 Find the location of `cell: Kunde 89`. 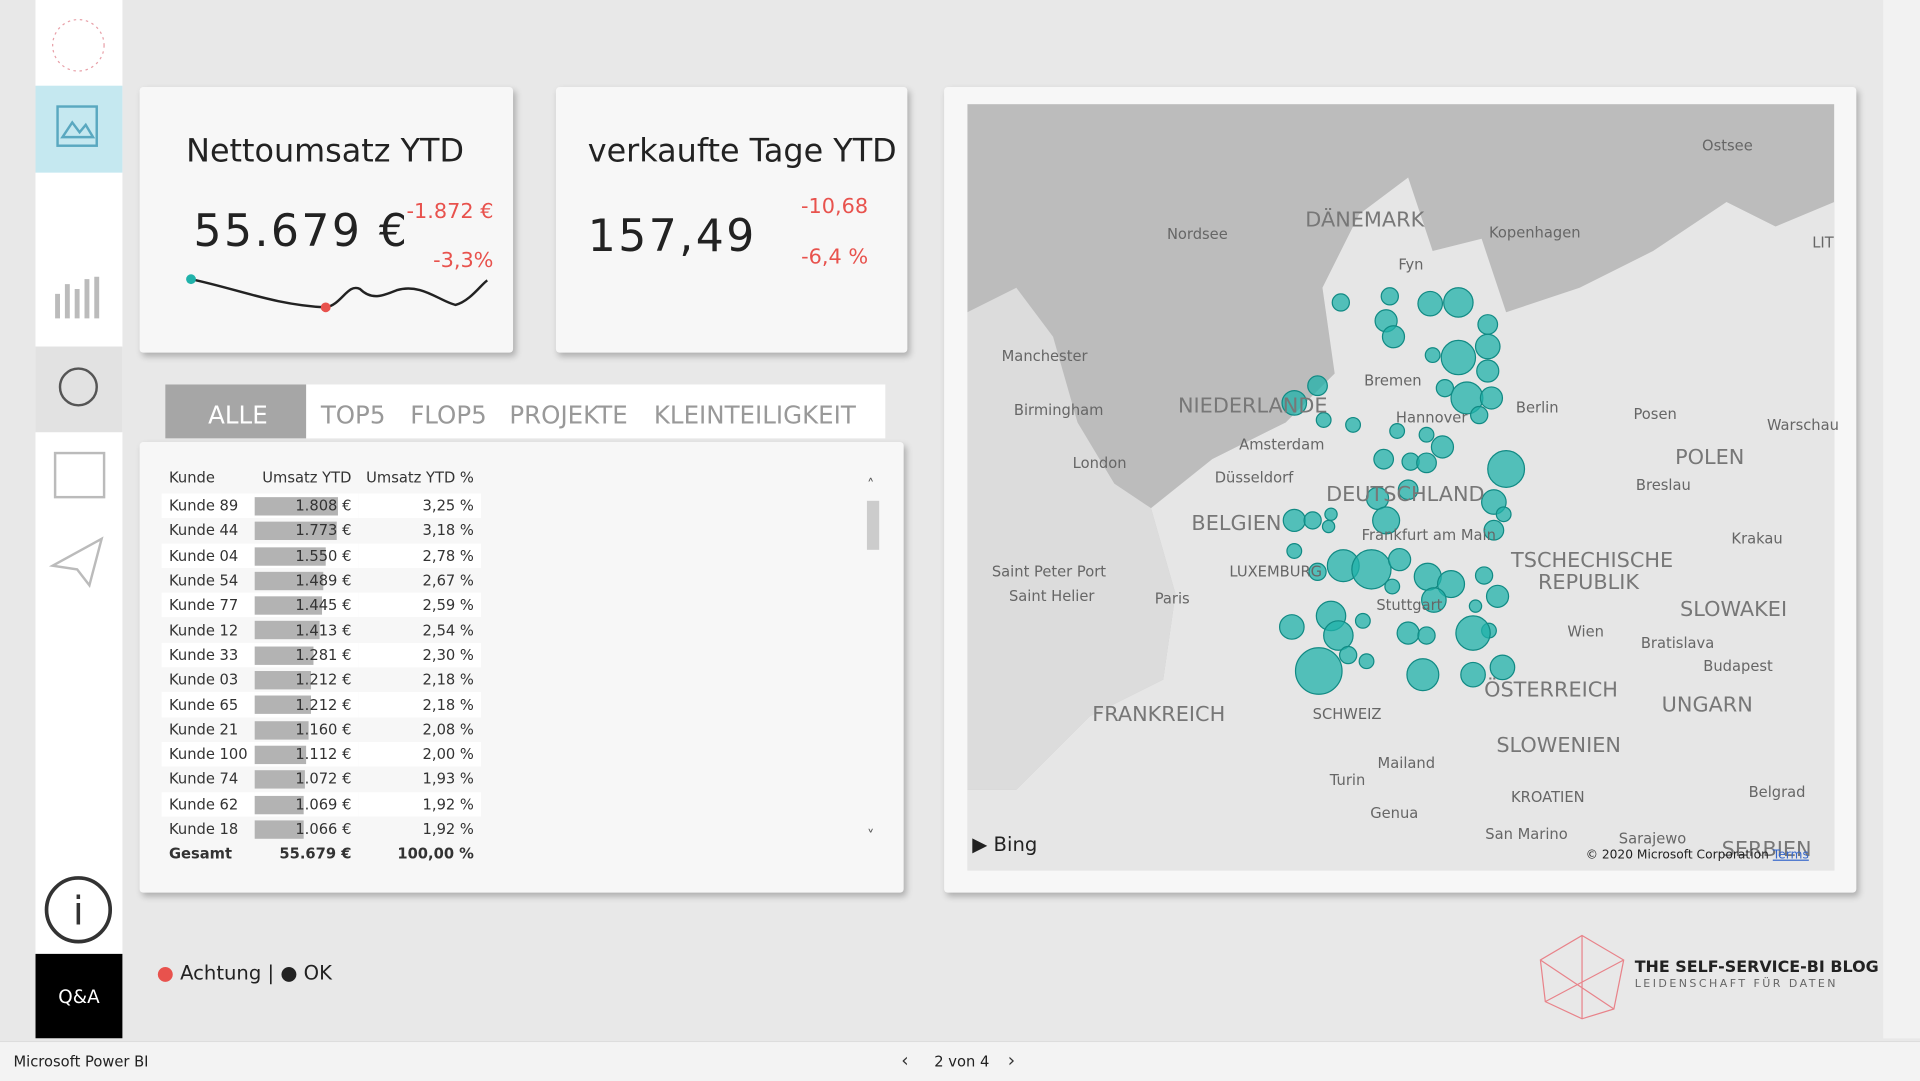

cell: Kunde 89 is located at coordinates (208, 505).